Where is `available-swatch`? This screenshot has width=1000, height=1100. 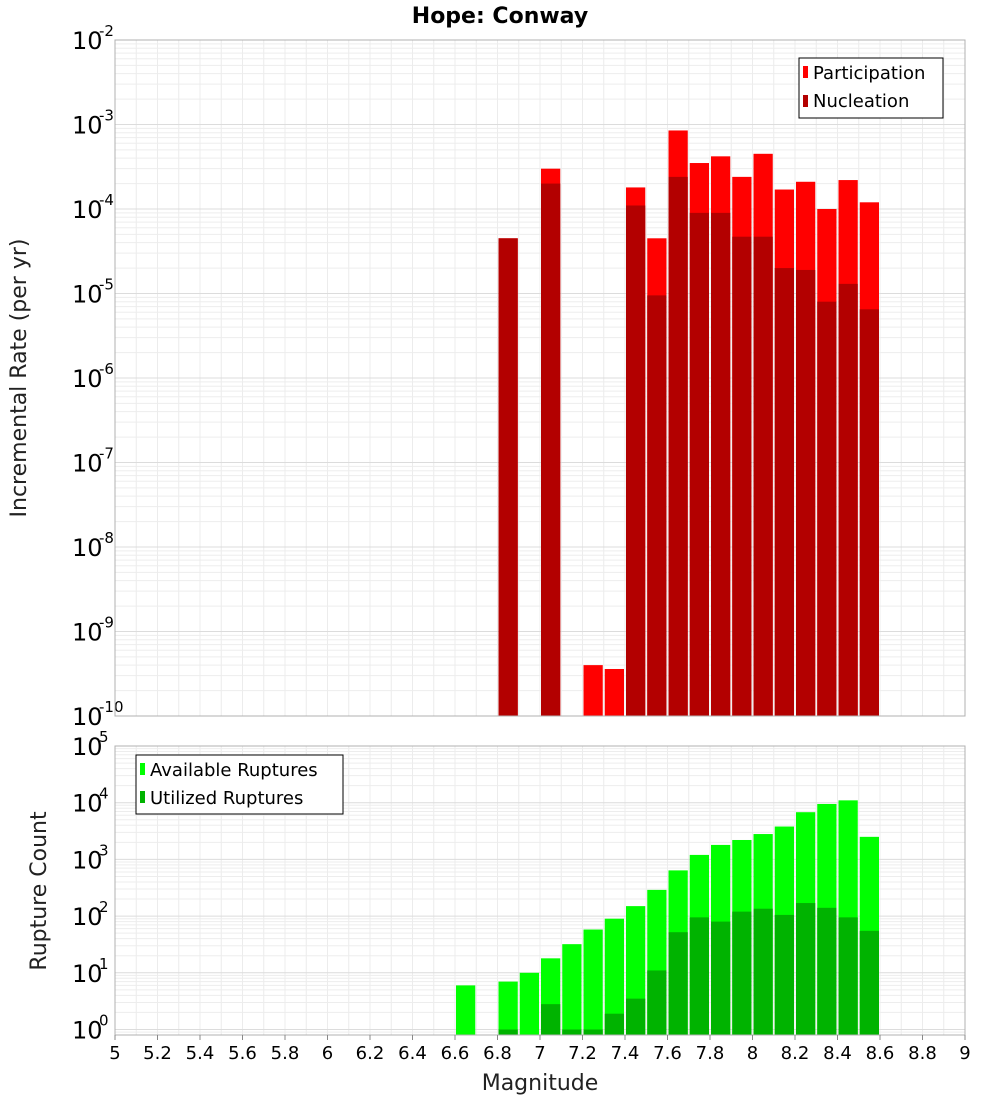 available-swatch is located at coordinates (142, 769).